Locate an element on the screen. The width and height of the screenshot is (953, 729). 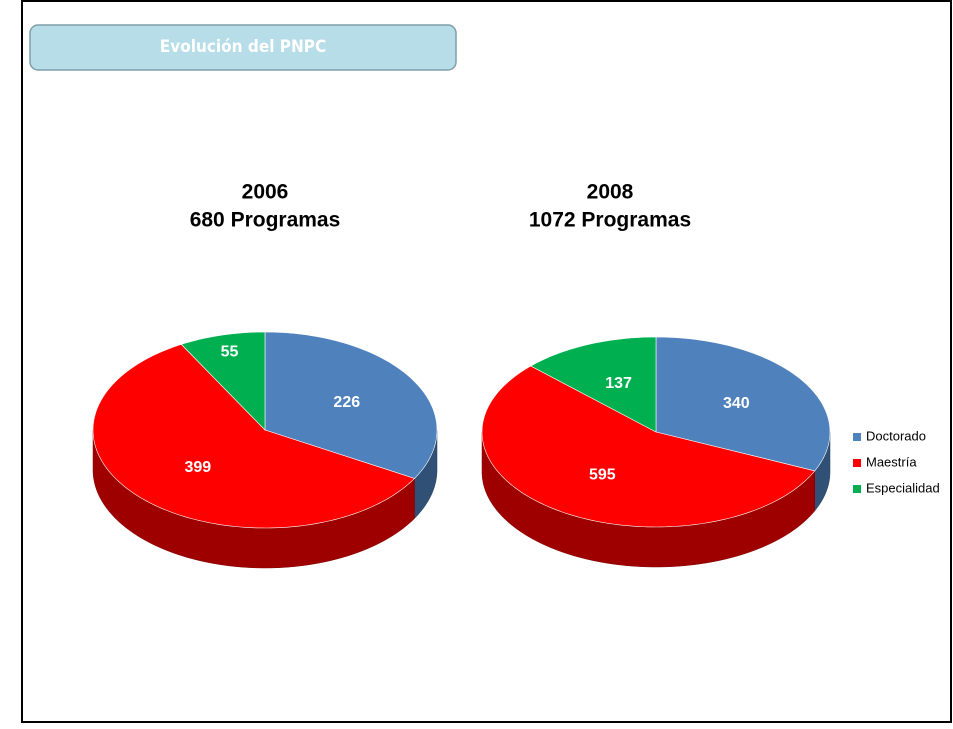
data-label: 340 is located at coordinates (736, 403).